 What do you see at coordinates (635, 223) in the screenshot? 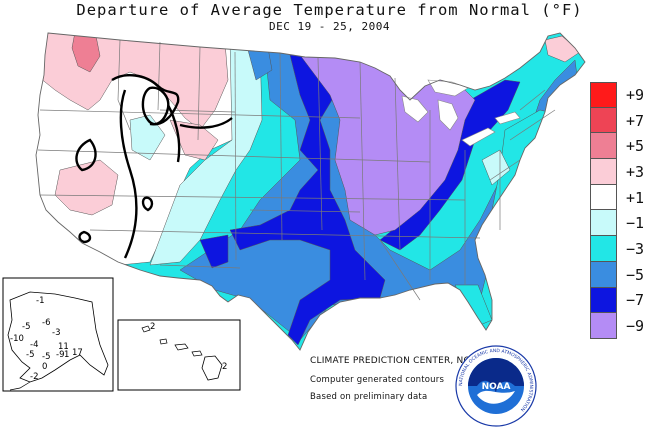
I see `legend-label: −1` at bounding box center [635, 223].